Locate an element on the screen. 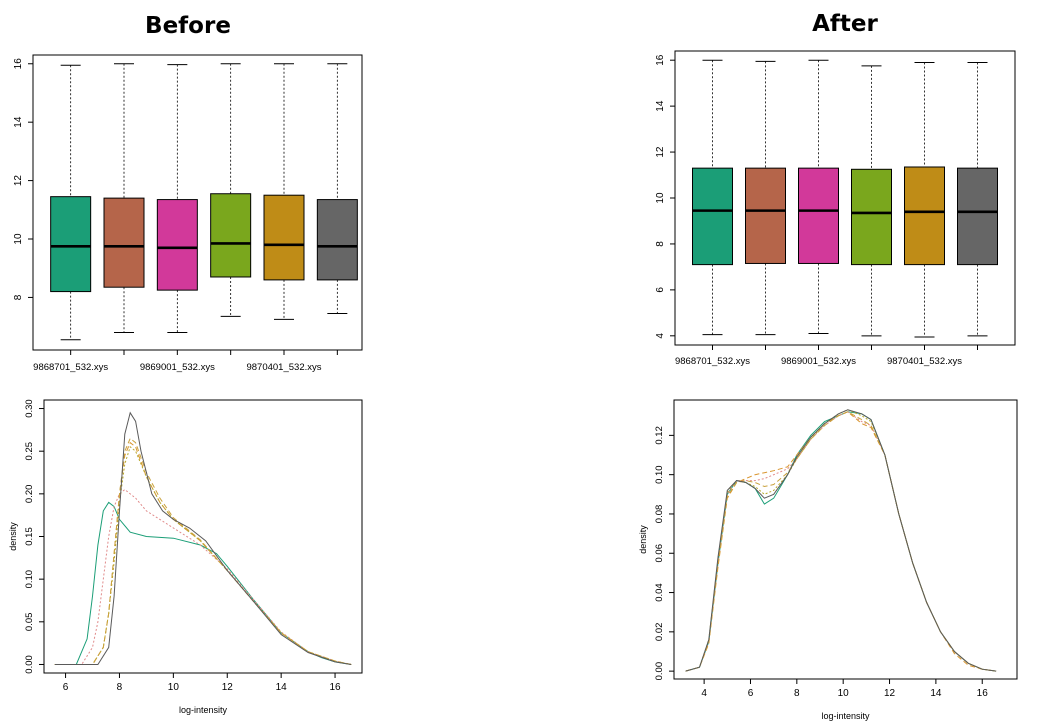 This screenshot has height=727, width=1045. chart2-before-xtick-label-5: 16 is located at coordinates (335, 687).